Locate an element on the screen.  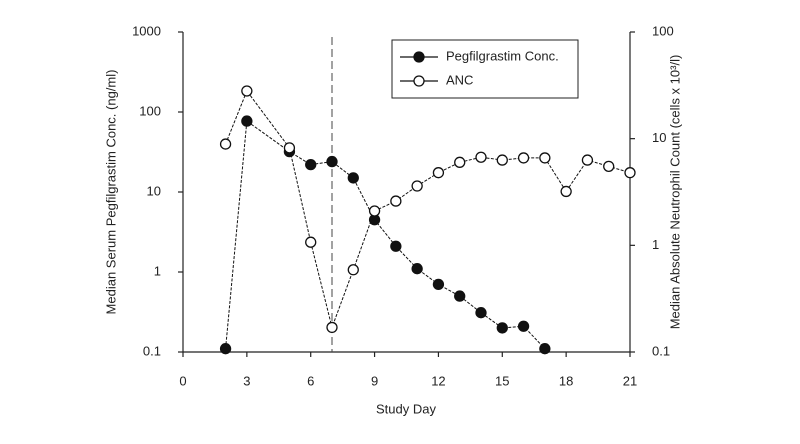
y-axis-label: Median Serum Pegfilgrastim Conc. (ng/ml) is located at coordinates (110, 192).